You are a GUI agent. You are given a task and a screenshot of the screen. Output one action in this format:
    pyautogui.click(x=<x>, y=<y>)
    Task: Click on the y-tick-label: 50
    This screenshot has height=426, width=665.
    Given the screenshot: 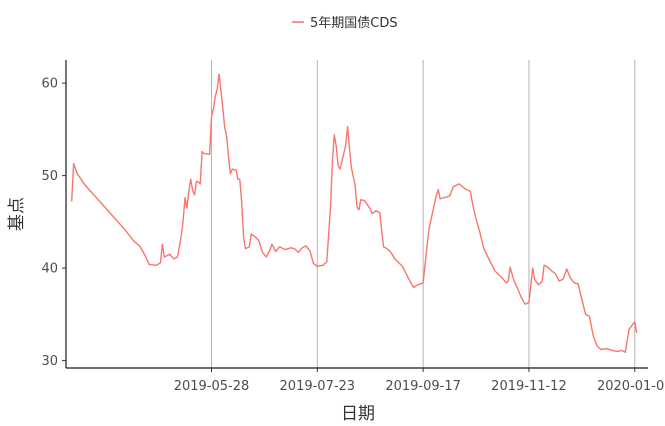 What is the action you would take?
    pyautogui.click(x=49, y=176)
    